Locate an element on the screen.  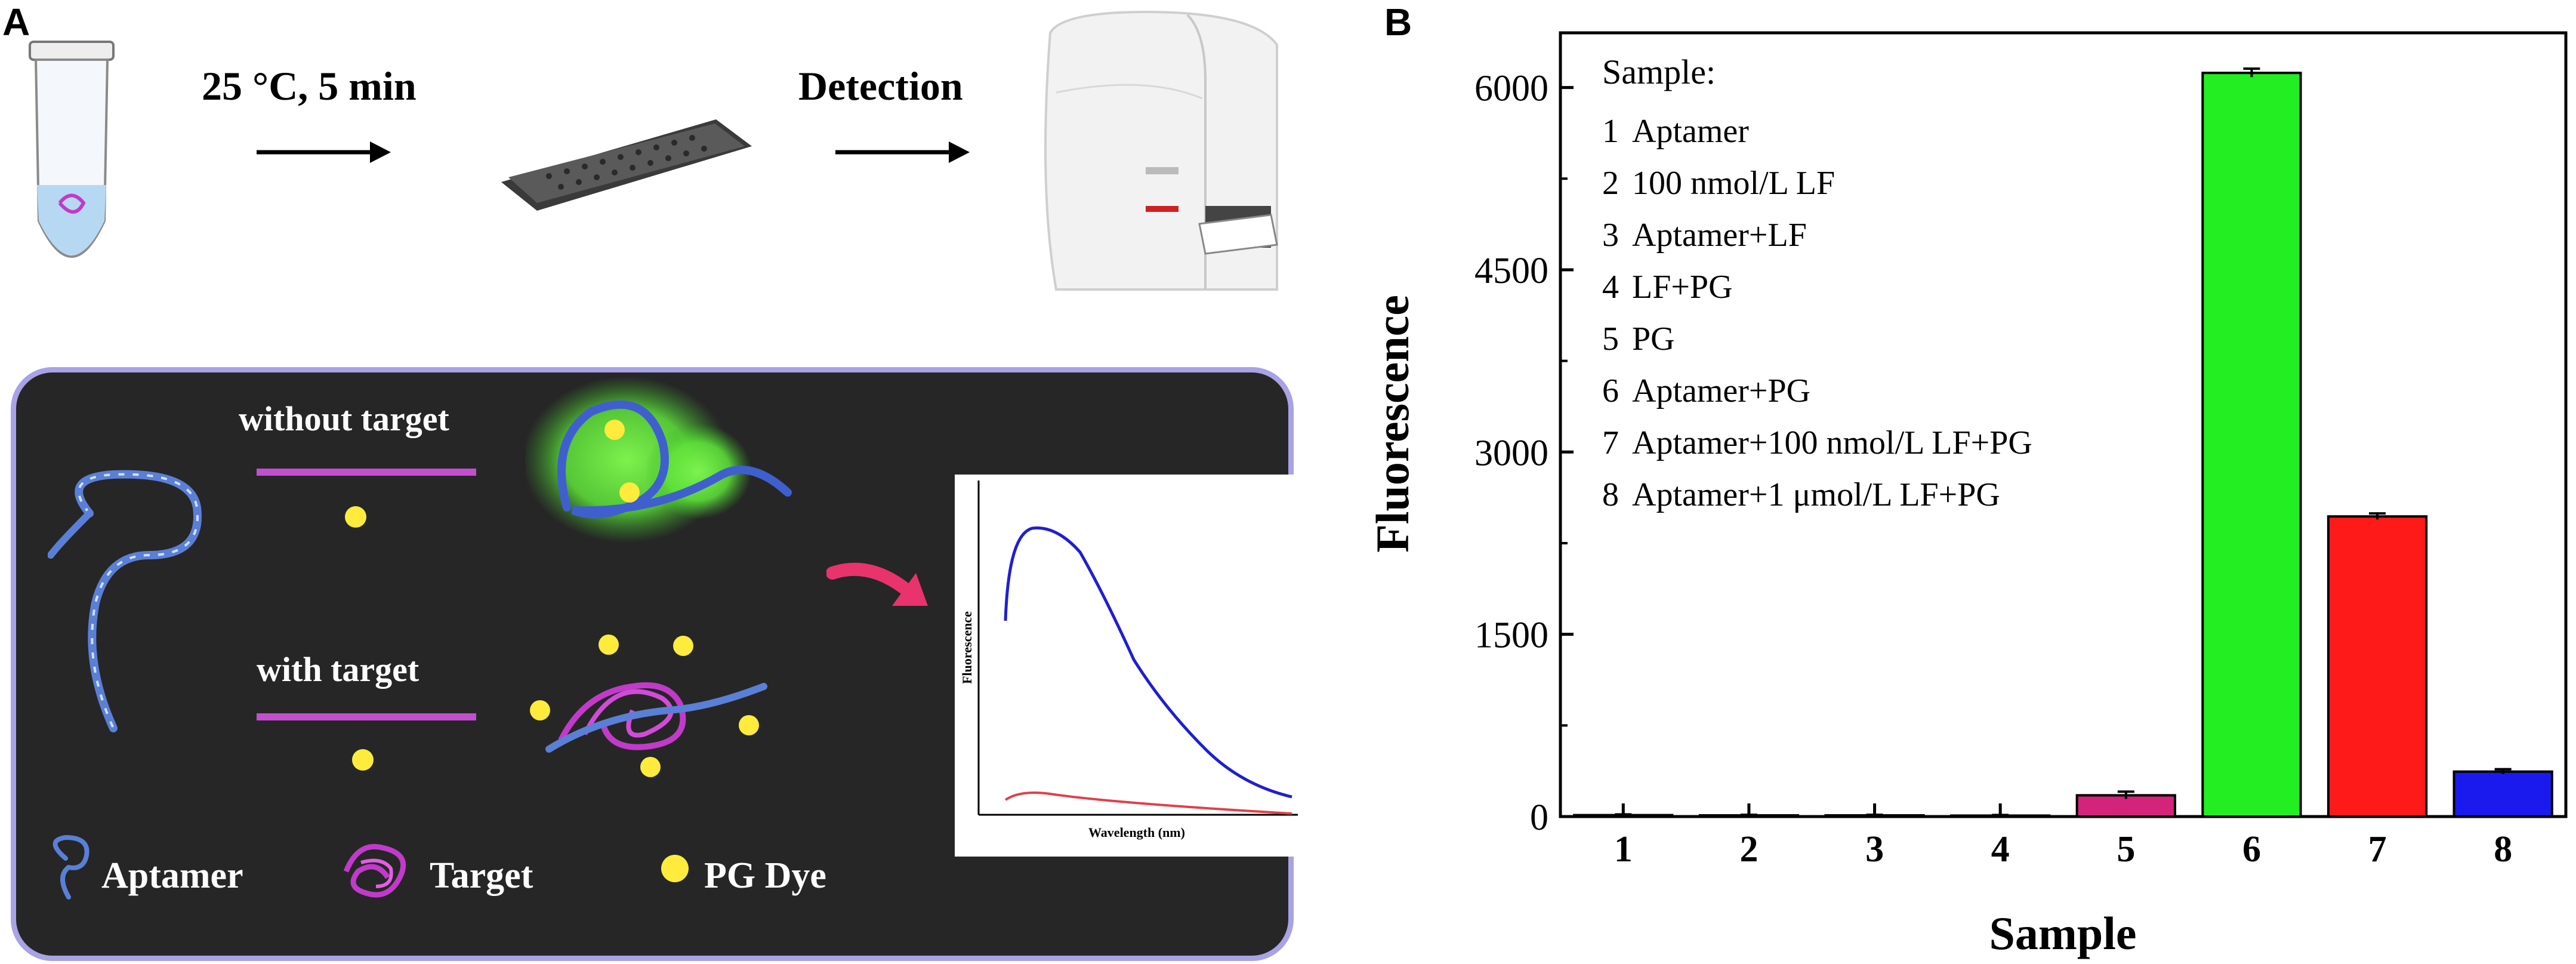
panel-a-letter: A is located at coordinates (16, 23).